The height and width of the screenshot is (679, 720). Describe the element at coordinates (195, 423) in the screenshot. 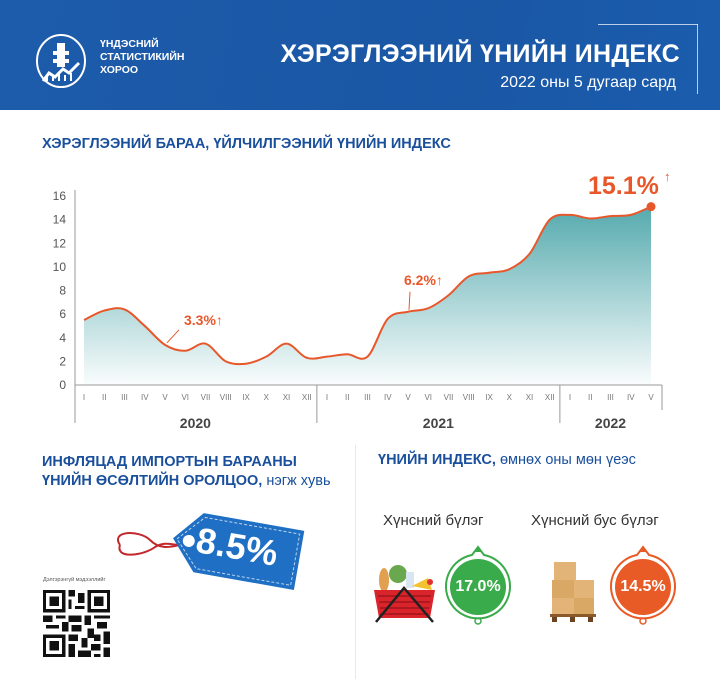

I see `year-label: 2020` at that location.